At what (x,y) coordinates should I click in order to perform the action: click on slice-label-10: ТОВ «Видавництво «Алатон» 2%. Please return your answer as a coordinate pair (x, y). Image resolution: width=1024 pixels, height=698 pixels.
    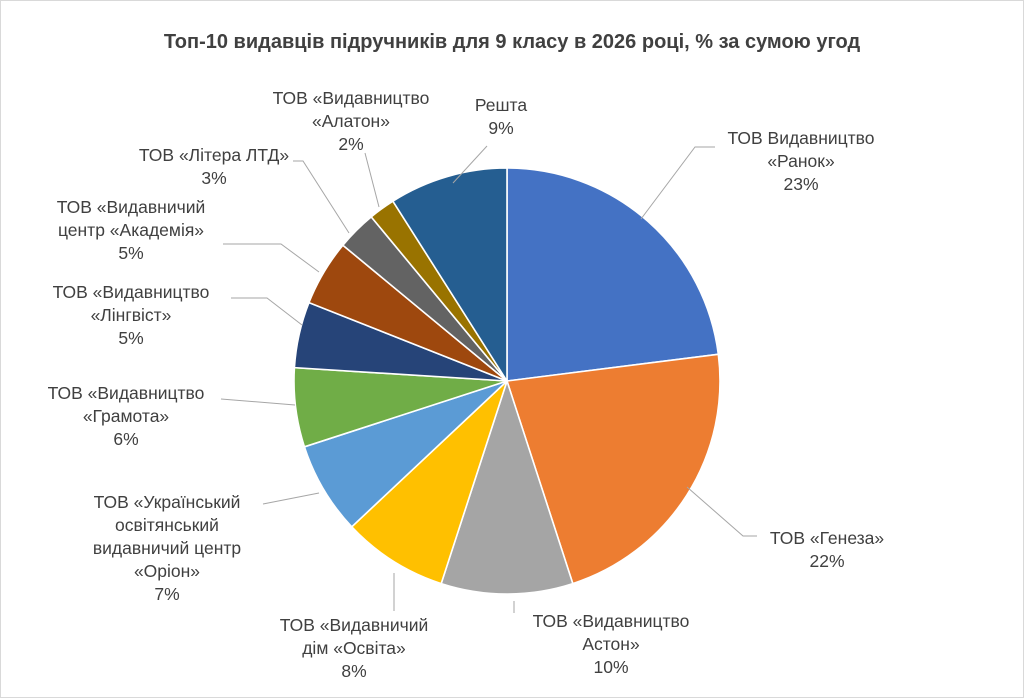
    Looking at the image, I should click on (351, 121).